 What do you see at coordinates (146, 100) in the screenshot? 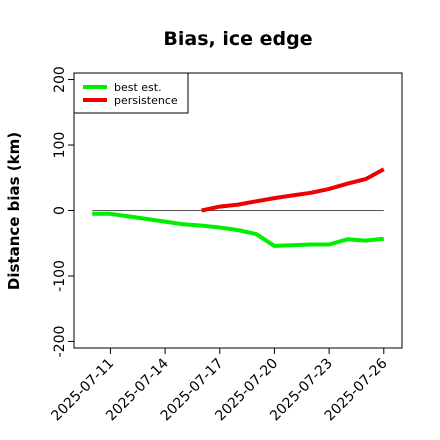
I see `legend-label: persistence` at bounding box center [146, 100].